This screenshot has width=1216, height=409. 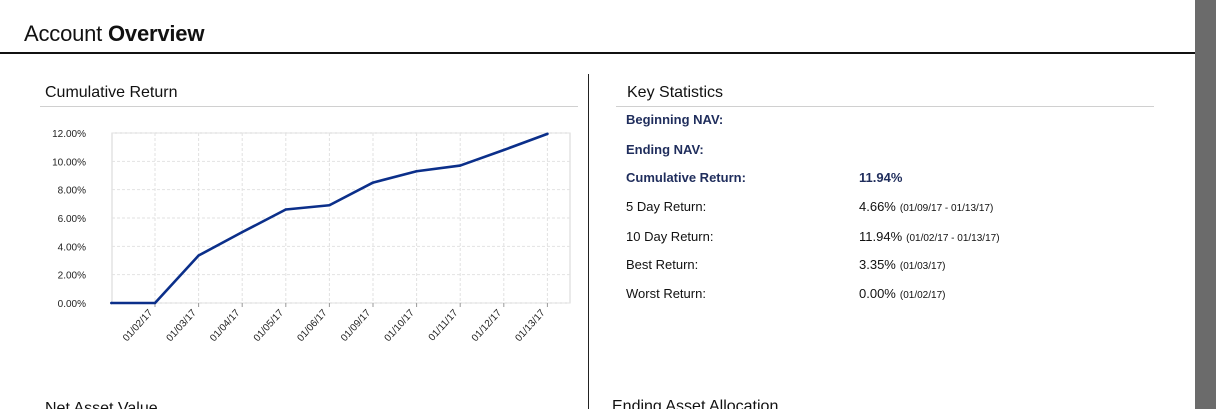 I want to click on stat-row: Ending NAV:, so click(x=896, y=152).